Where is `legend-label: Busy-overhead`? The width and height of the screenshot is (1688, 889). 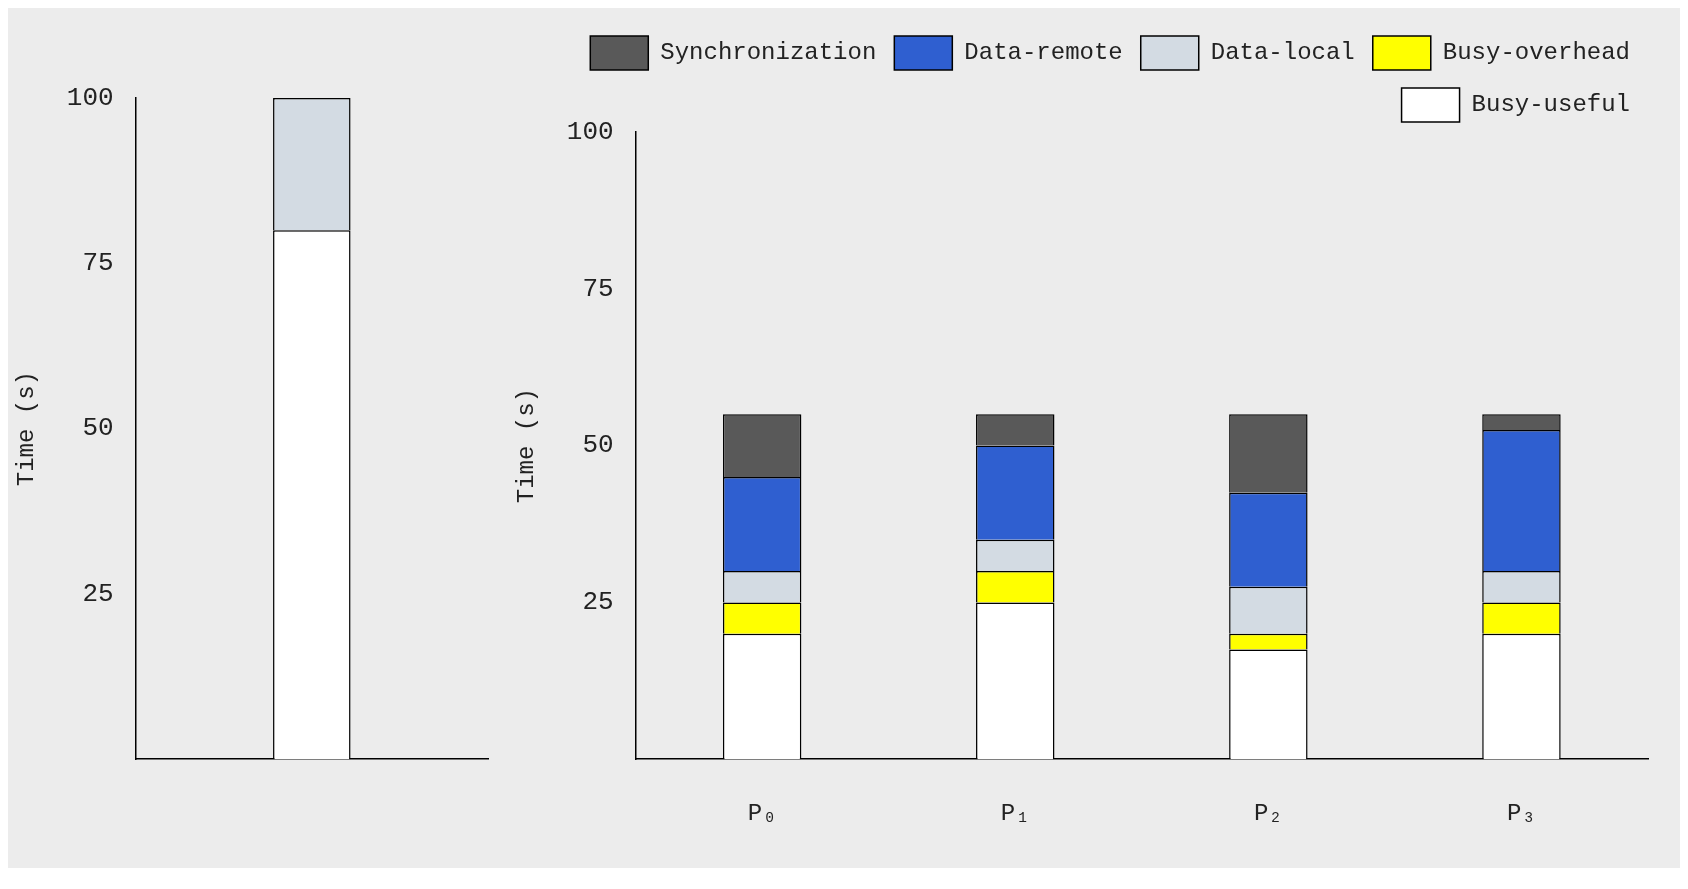
legend-label: Busy-overhead is located at coordinates (1536, 53).